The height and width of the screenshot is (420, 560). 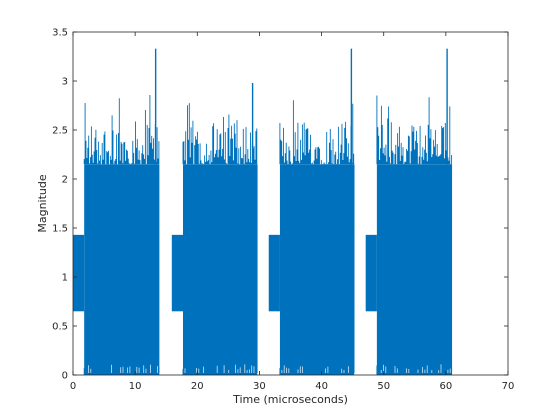 I want to click on y-tick-label: 0, so click(x=65, y=376).